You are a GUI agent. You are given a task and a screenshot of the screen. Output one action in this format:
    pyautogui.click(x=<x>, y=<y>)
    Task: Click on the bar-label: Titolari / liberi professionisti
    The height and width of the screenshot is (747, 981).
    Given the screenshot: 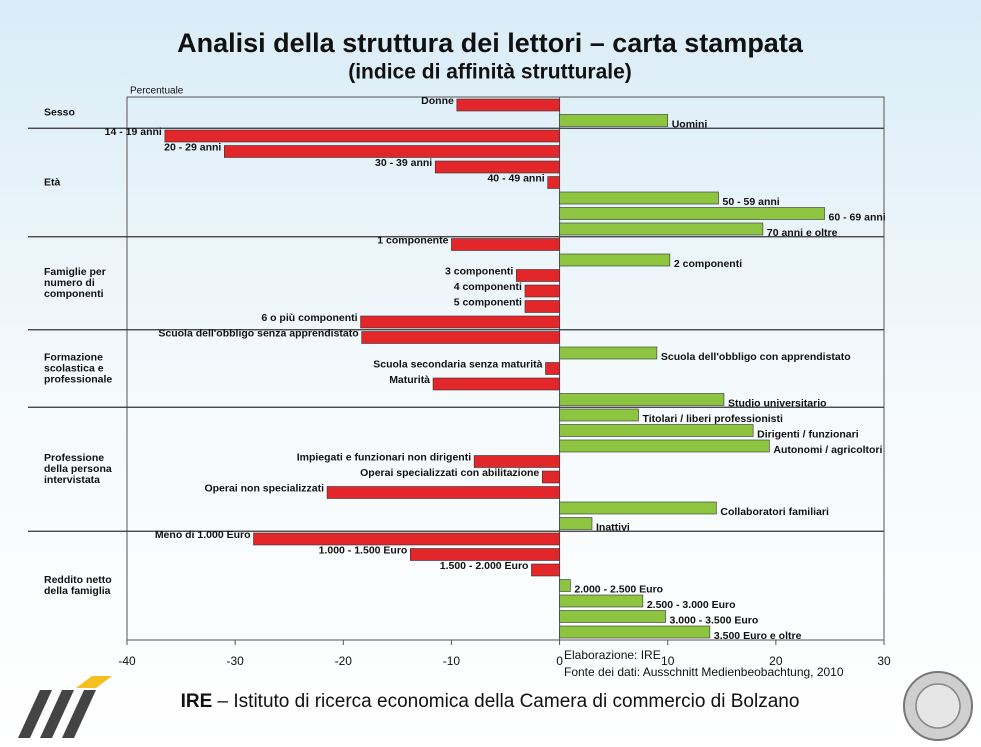 What is the action you would take?
    pyautogui.click(x=713, y=419)
    